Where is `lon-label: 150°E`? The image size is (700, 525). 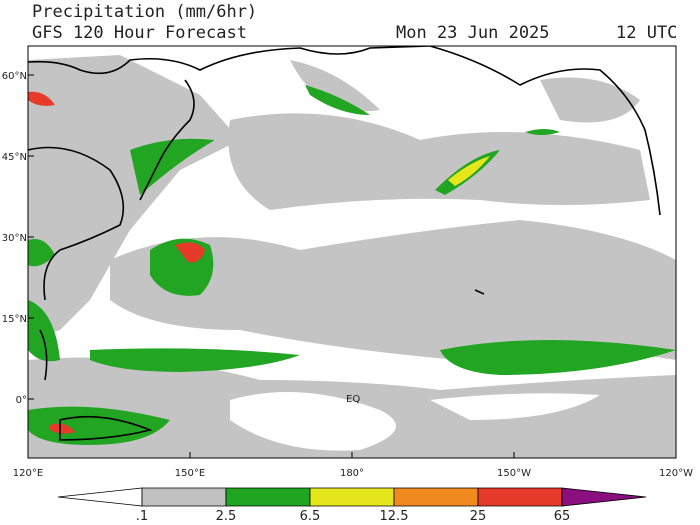 lon-label: 150°E is located at coordinates (190, 473).